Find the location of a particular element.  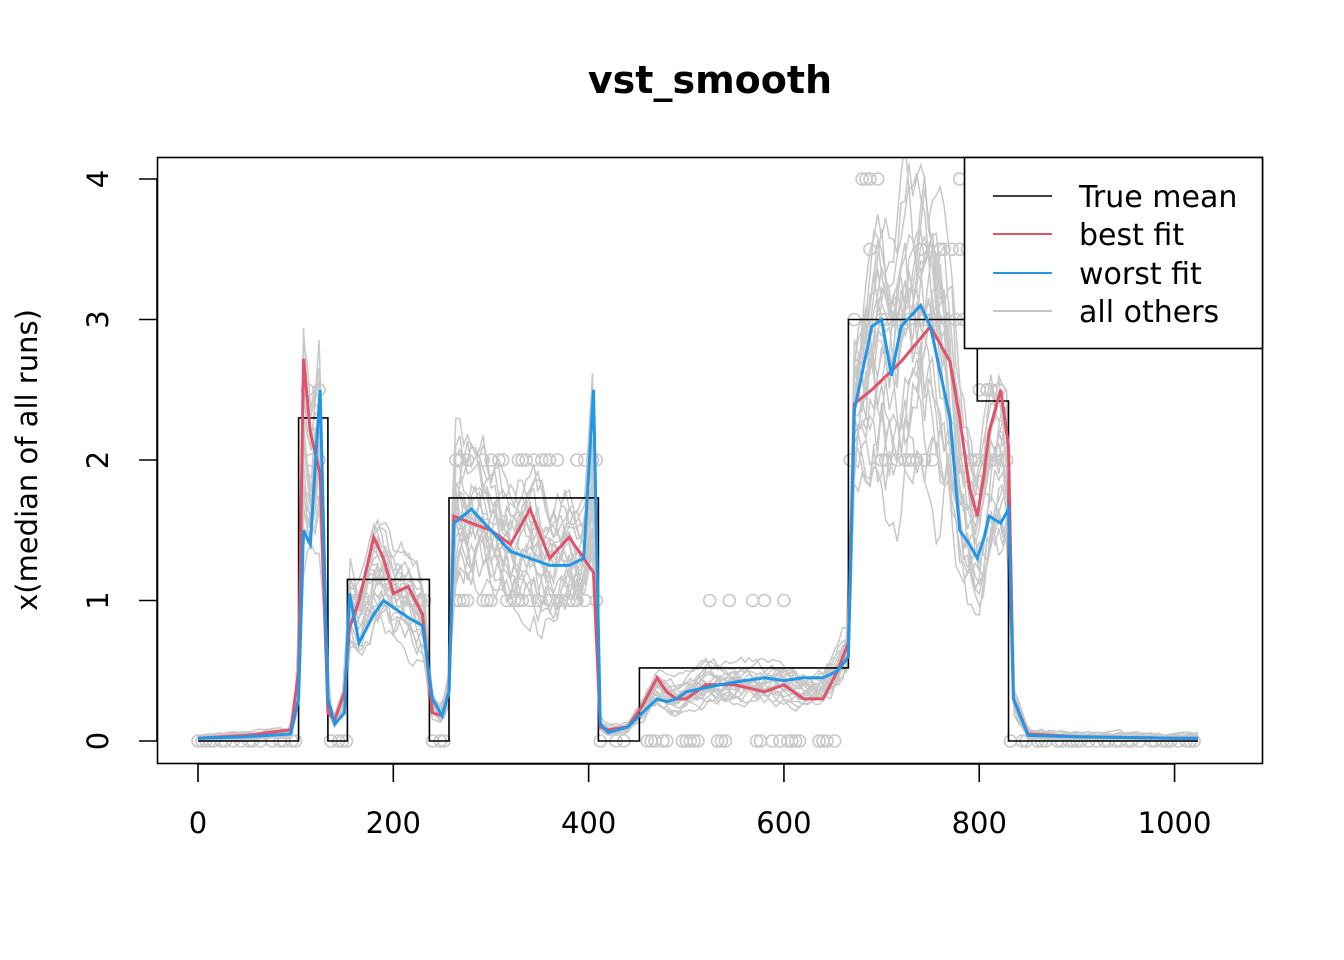

legend-label-all-others: all others is located at coordinates (1149, 312).